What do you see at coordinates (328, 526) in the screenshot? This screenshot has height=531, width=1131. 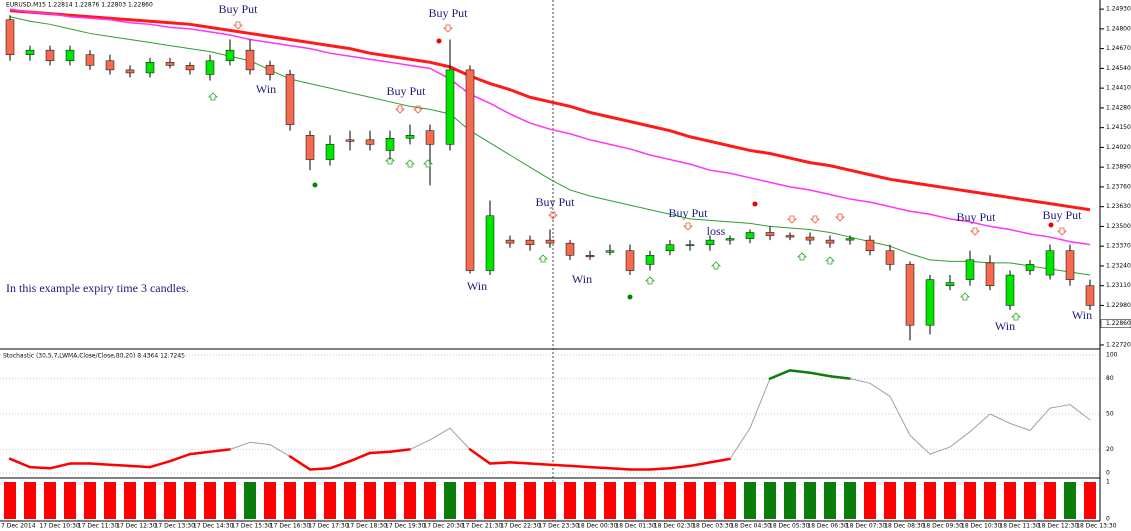 I see `x-tick-label: 17 Dec 17:30` at bounding box center [328, 526].